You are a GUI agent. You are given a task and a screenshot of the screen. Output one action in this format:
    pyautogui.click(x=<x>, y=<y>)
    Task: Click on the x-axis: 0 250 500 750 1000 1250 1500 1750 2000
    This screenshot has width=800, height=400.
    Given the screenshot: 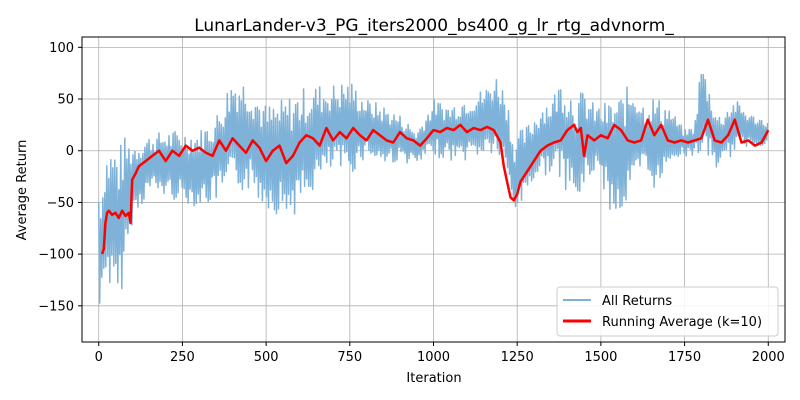 What is the action you would take?
    pyautogui.click(x=440, y=353)
    